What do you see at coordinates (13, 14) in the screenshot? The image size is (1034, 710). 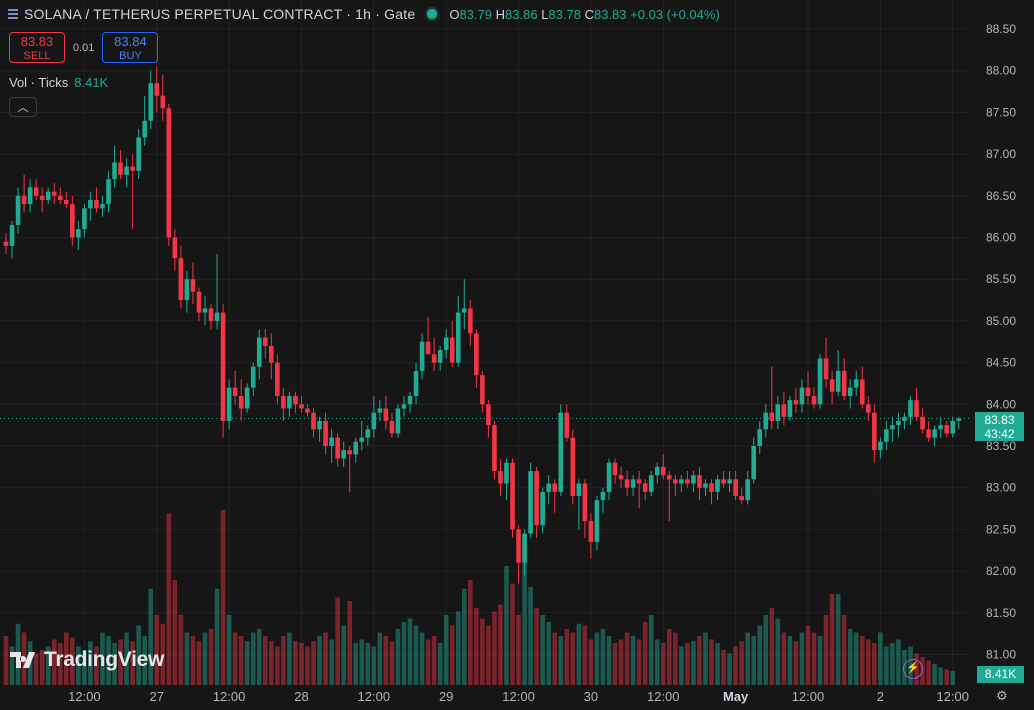 I see `menu-icon` at bounding box center [13, 14].